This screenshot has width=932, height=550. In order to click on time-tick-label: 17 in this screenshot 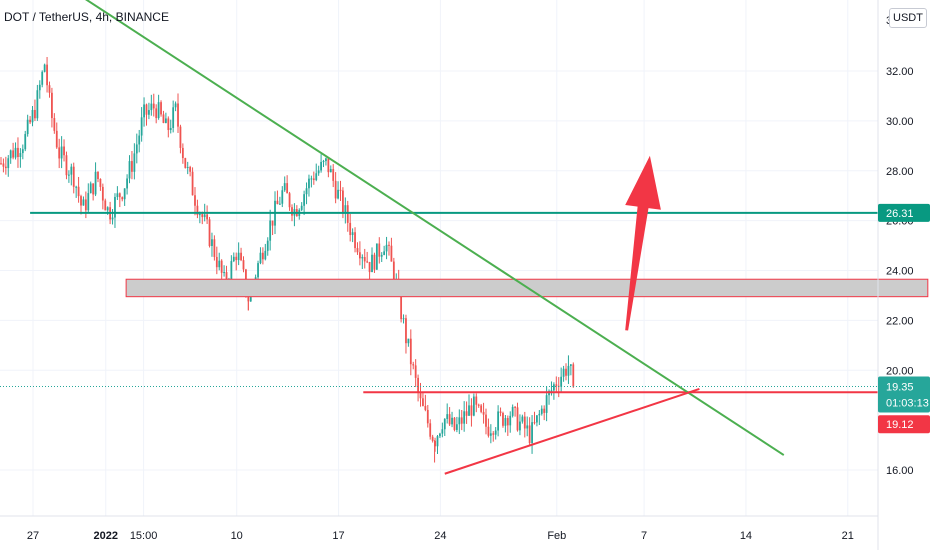, I will do `click(338, 536)`.